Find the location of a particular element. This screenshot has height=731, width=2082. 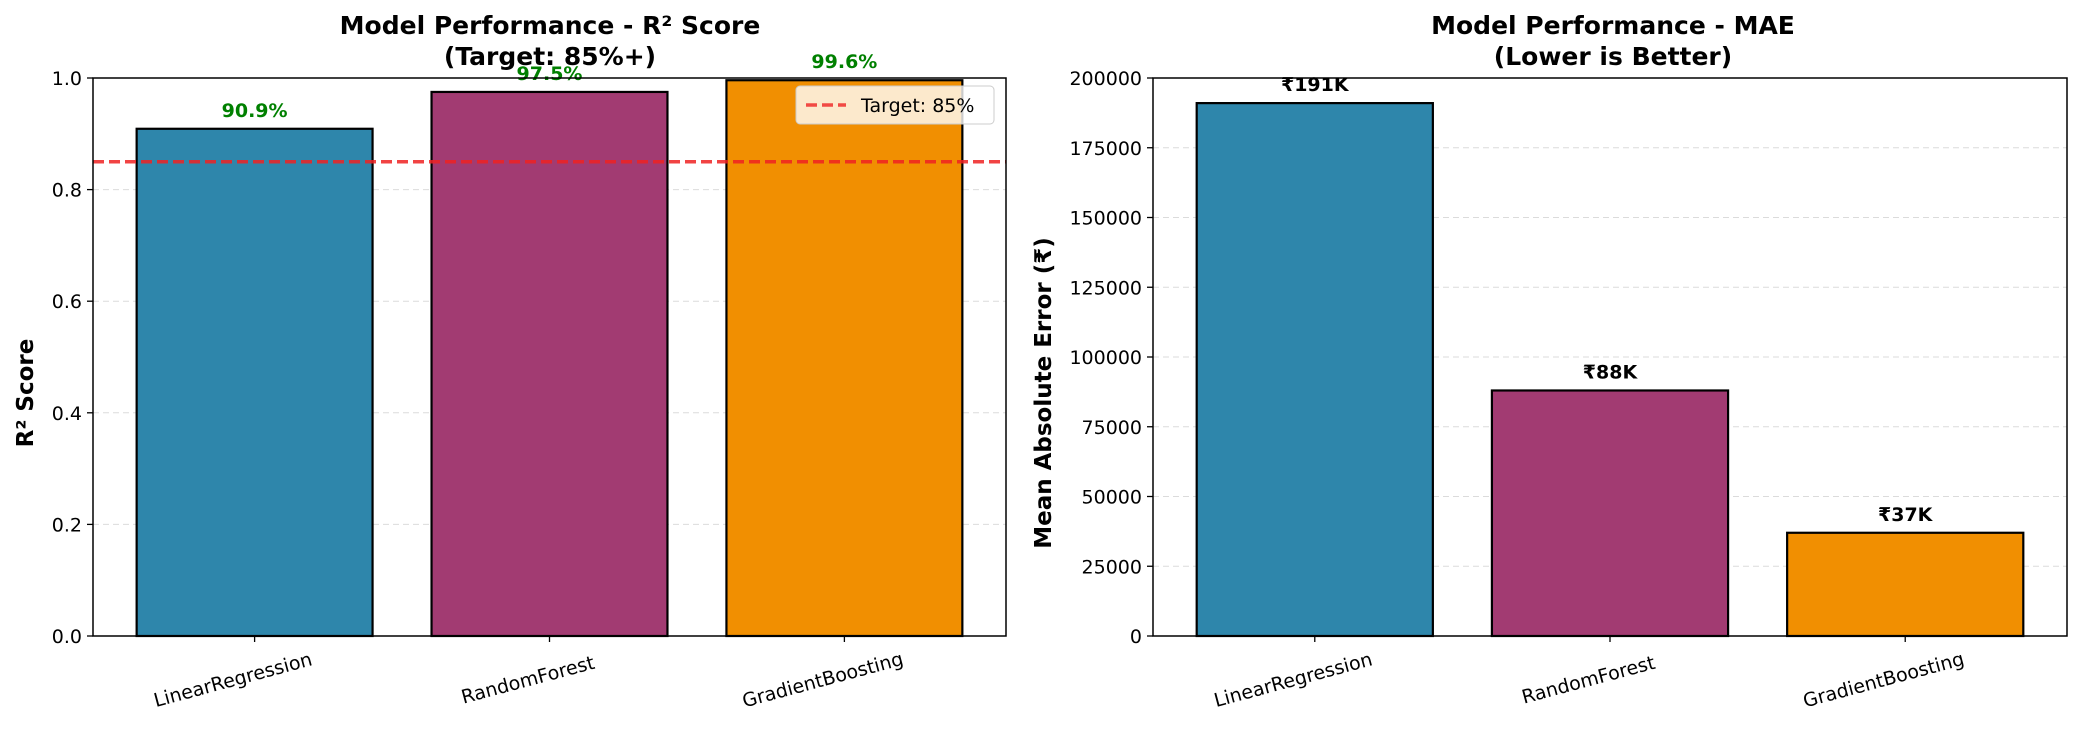

mae-chart-subtitle: (Lower is Better) is located at coordinates (1613, 56).